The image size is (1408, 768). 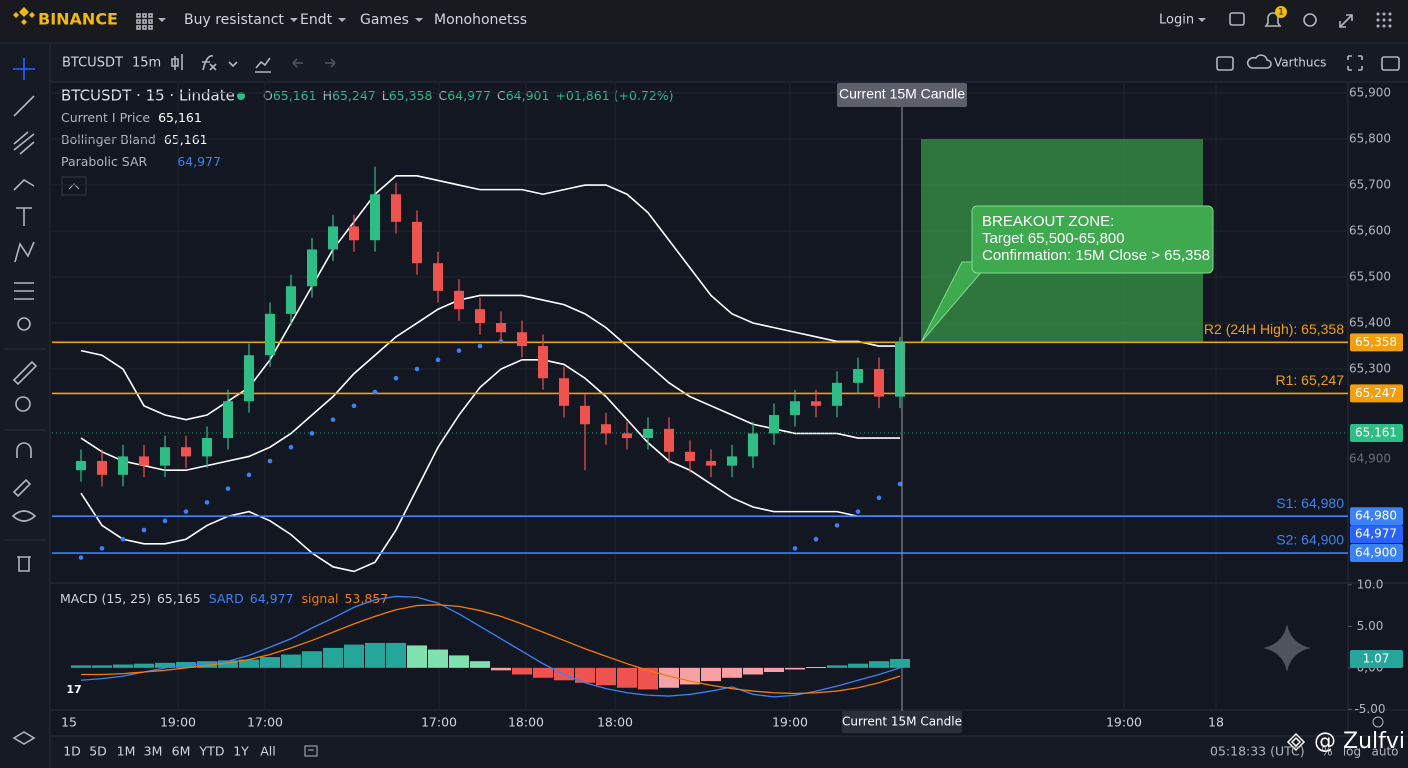 What do you see at coordinates (24, 291) in the screenshot?
I see `prediction-tool` at bounding box center [24, 291].